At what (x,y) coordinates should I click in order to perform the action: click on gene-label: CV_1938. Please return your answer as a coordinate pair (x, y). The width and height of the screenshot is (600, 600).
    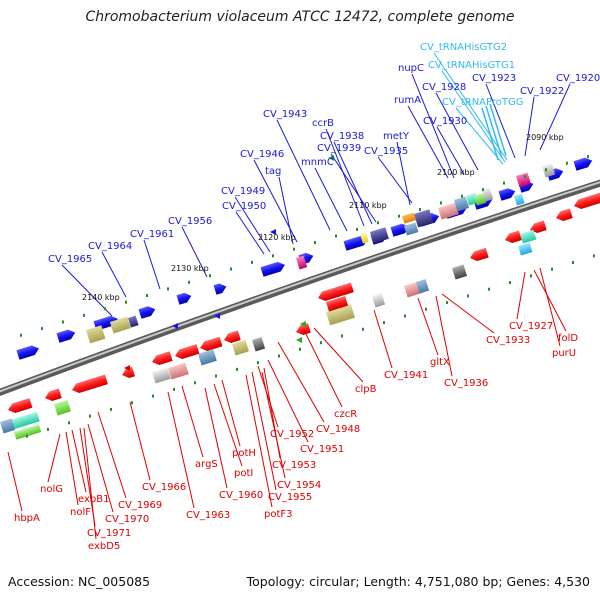
    Looking at the image, I should click on (342, 136).